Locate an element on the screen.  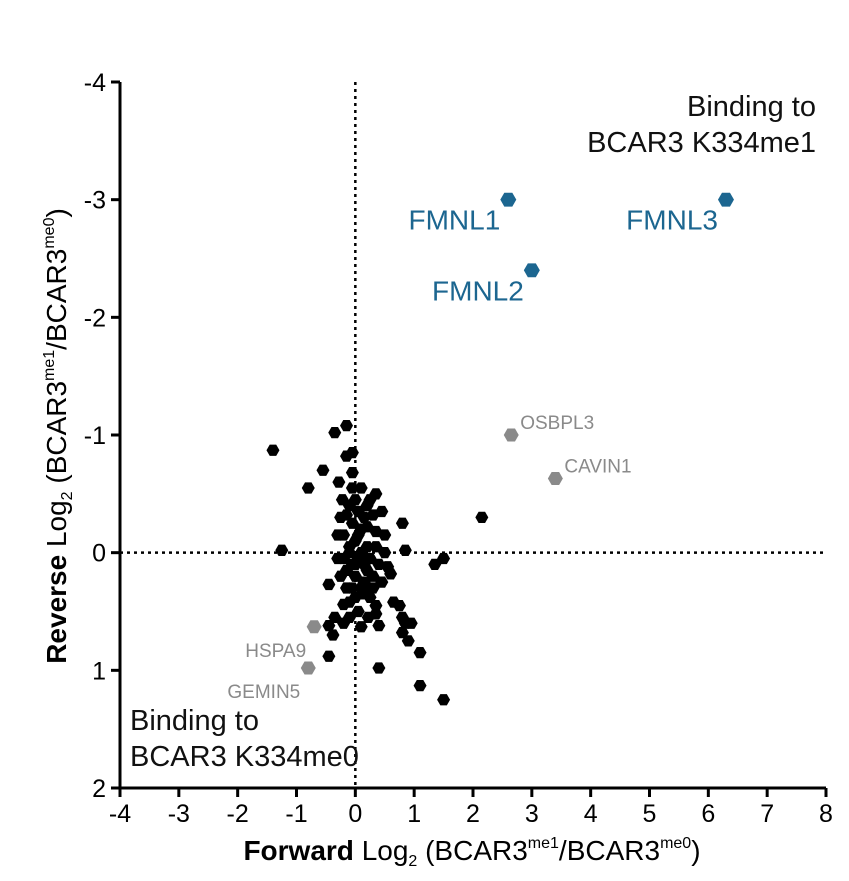
x-axis-title-prefix: Log is located at coordinates (381, 850).